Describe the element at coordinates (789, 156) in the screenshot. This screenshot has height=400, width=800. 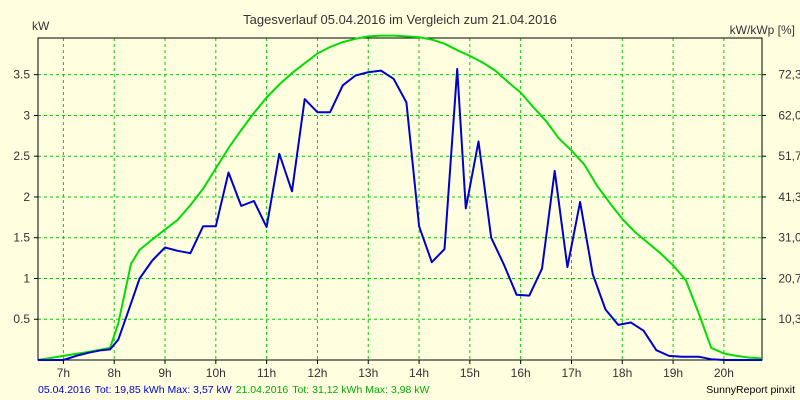
I see `y-right-tick-label: 51,7` at that location.